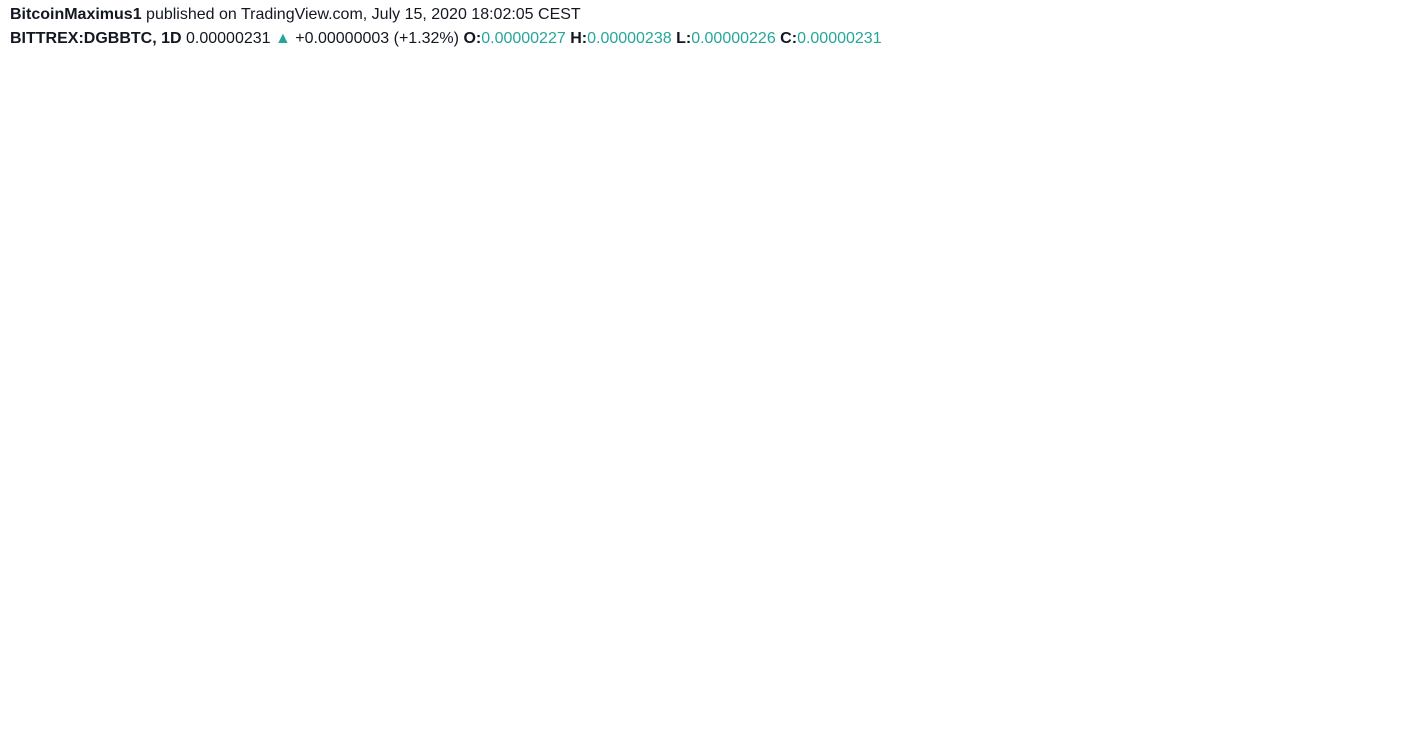  I want to click on brand-logo, so click(26, 721).